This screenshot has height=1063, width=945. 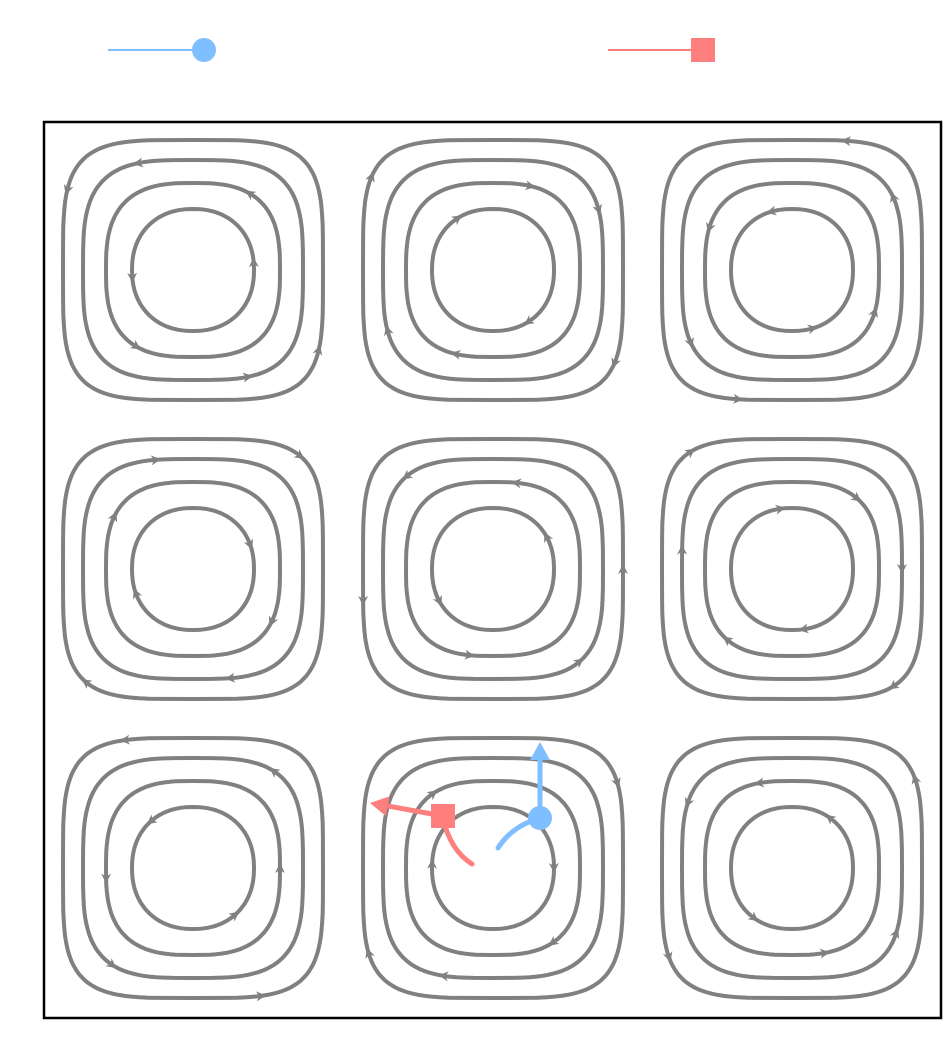 I want to click on vortex-cell-r0-c2, so click(x=792, y=270).